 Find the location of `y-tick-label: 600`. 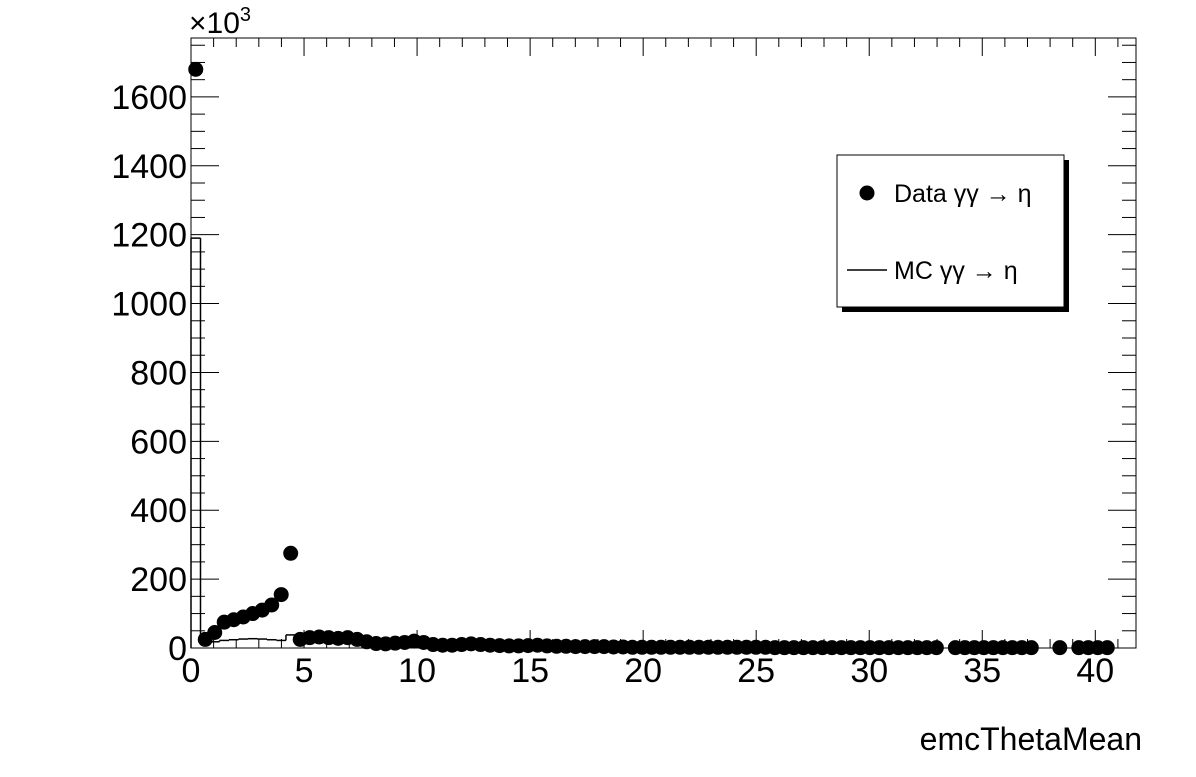

y-tick-label: 600 is located at coordinates (158, 442).